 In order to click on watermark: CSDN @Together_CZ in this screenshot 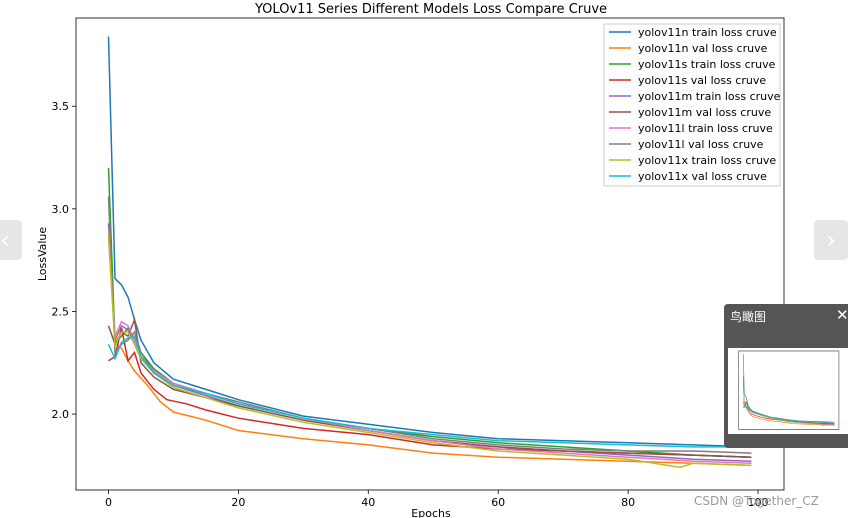, I will do `click(756, 501)`.